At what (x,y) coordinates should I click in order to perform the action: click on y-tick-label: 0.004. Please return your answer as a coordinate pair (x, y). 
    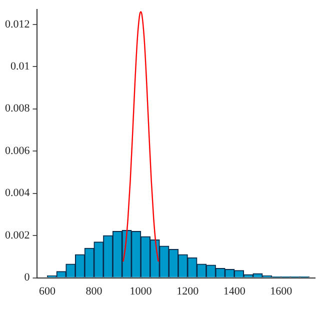
    Looking at the image, I should click on (17, 193).